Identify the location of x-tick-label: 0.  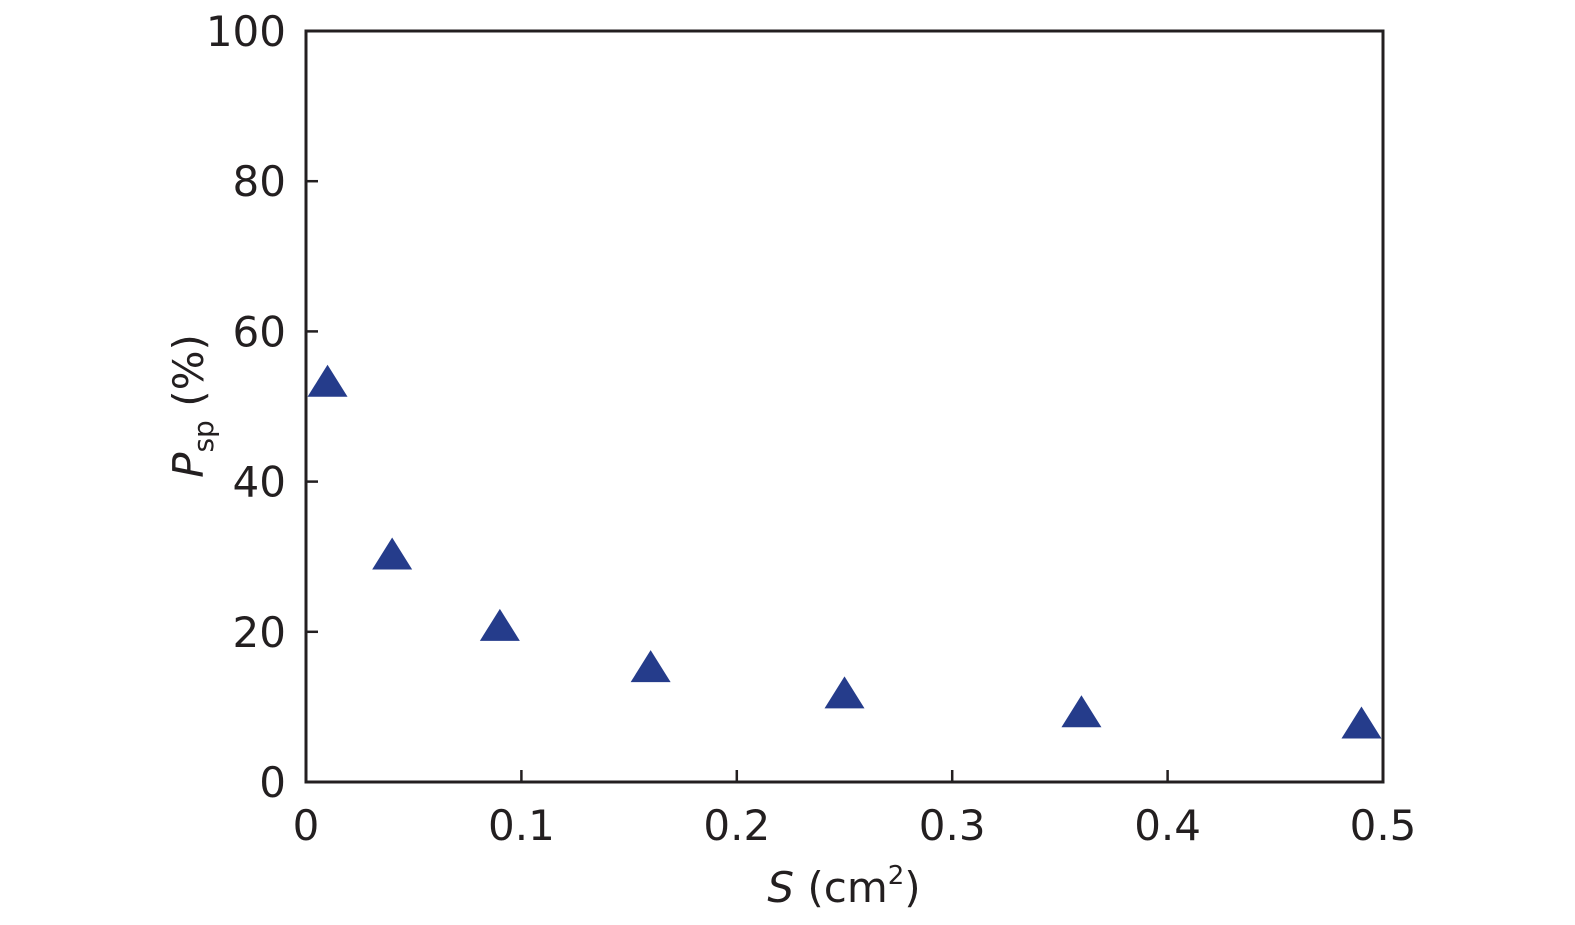
(306, 825).